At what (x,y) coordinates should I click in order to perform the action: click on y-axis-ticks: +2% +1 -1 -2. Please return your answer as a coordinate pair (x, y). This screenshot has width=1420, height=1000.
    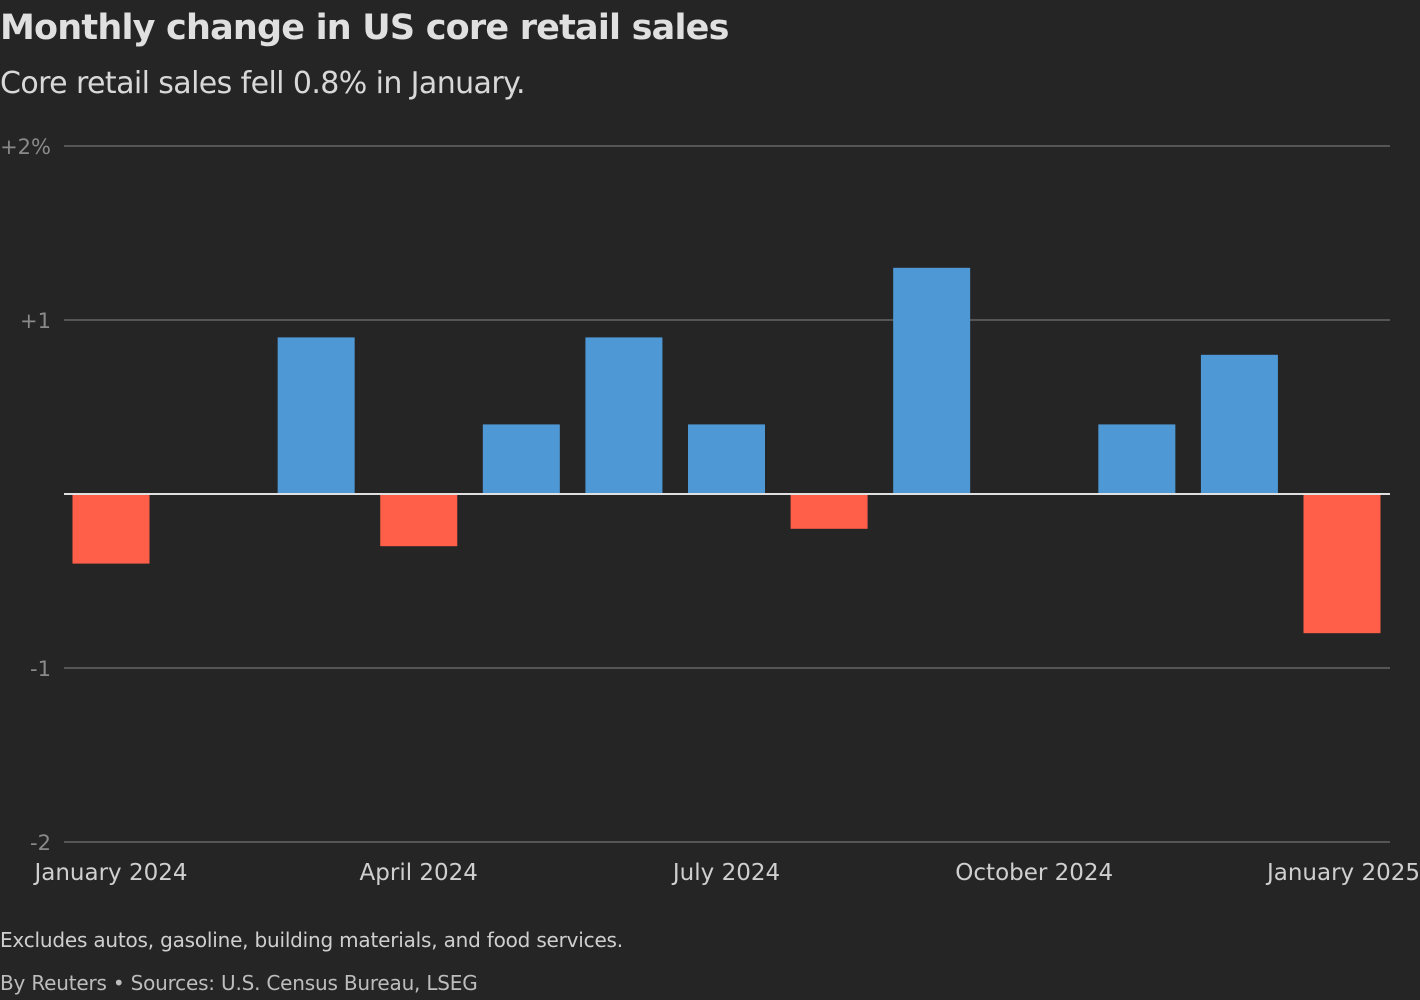
    Looking at the image, I should click on (25, 495).